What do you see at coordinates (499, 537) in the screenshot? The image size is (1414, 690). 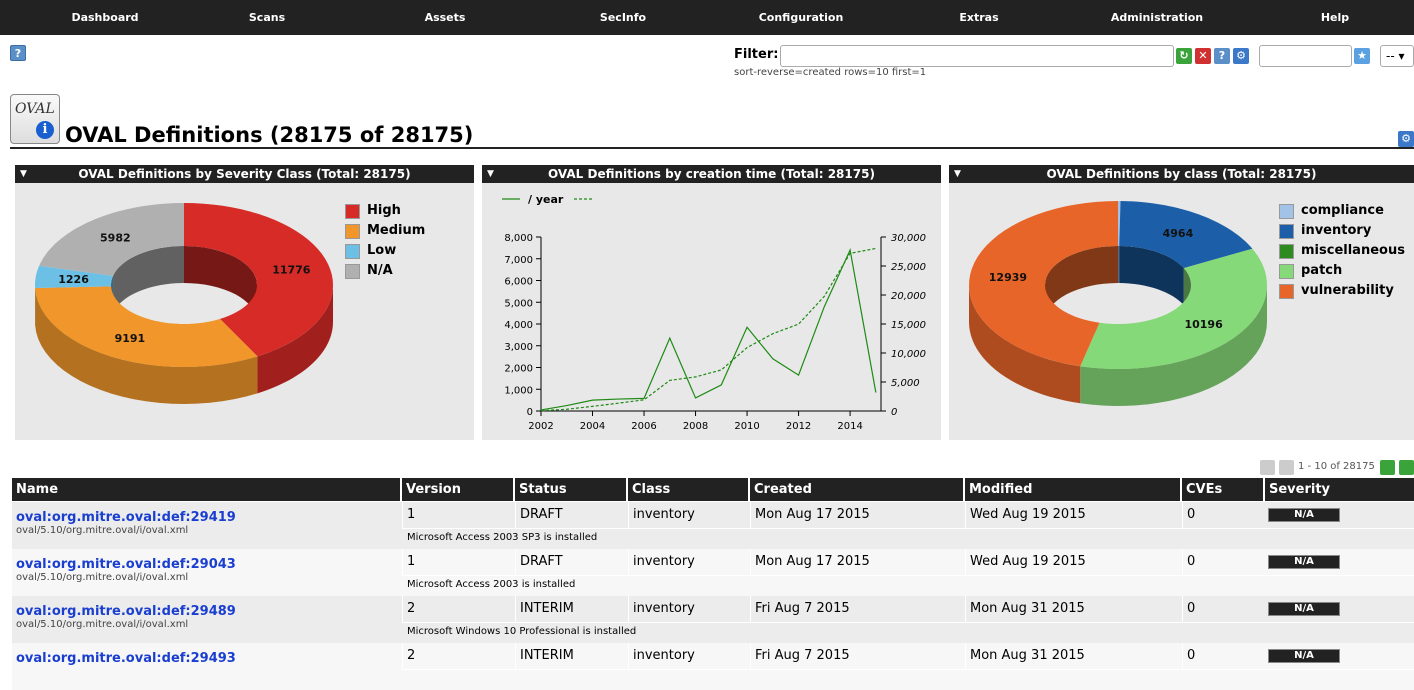 I see `definition-description: Microsoft Access 2003 SP3 is installed` at bounding box center [499, 537].